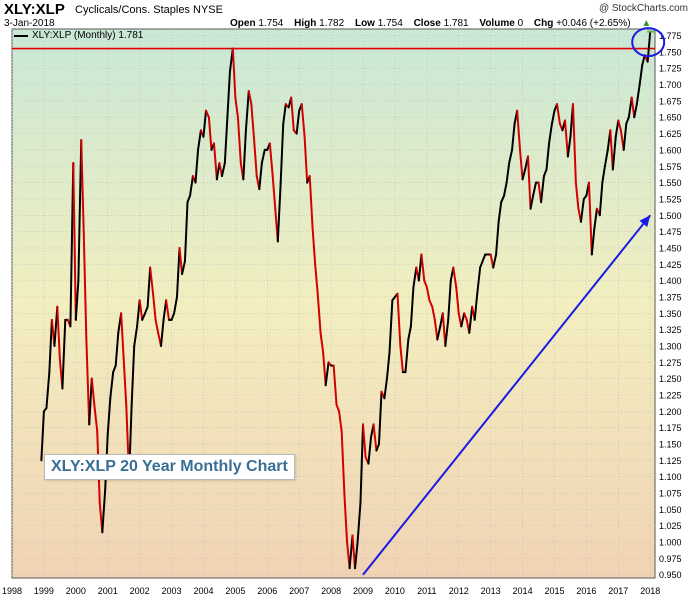 This screenshot has width=700, height=600. Describe the element at coordinates (108, 591) in the screenshot. I see `x-tick-label: 2001` at that location.